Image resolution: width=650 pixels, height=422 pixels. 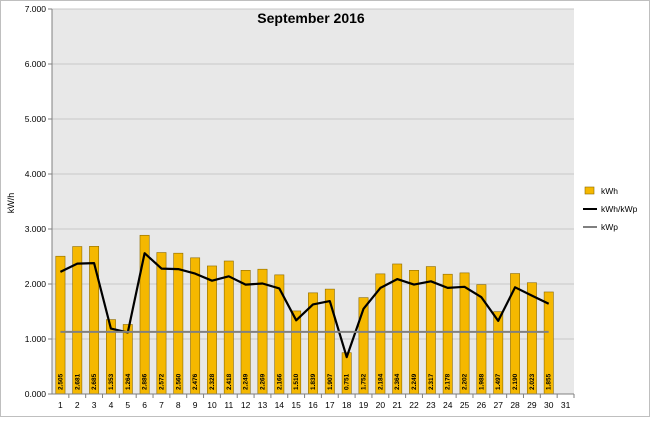 I want to click on bar-data-label: 2.505, so click(x=60, y=381).